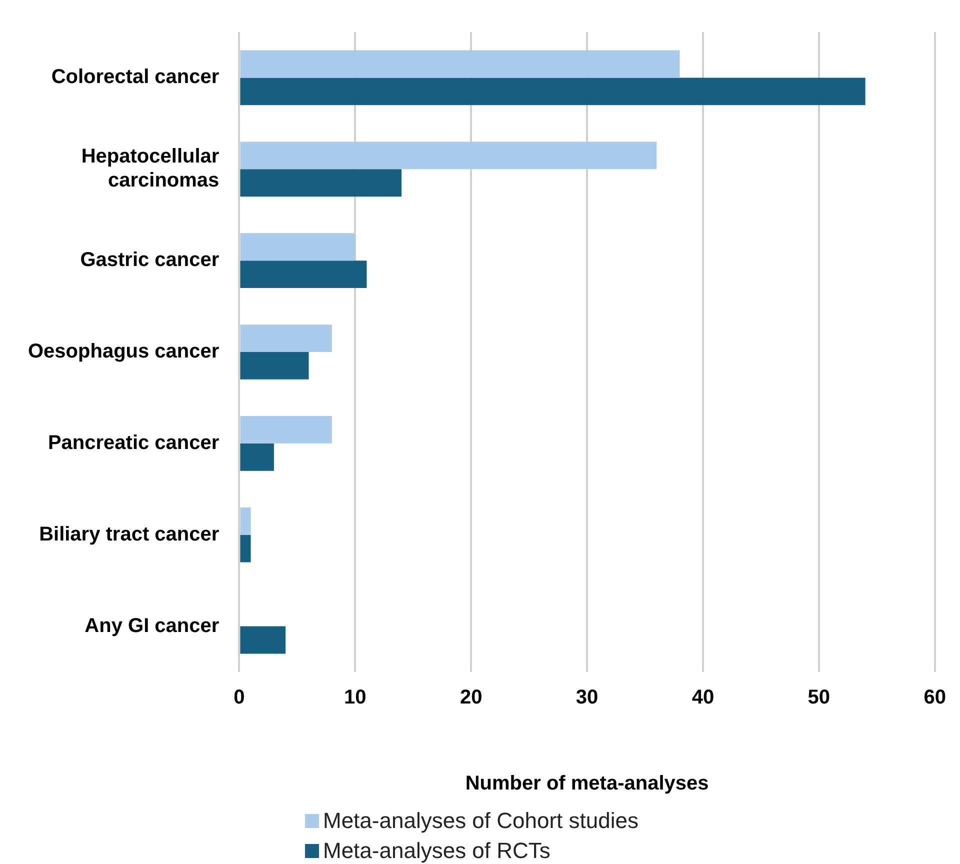 This screenshot has height=864, width=960. I want to click on x-tick-label: 40, so click(703, 697).